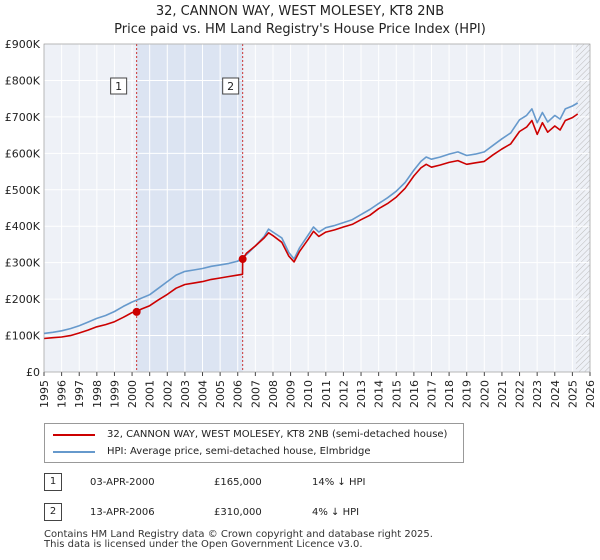 This screenshot has height=560, width=600. Describe the element at coordinates (336, 512) in the screenshot. I see `sale-hpi-2: 4% ↓ HPI` at that location.